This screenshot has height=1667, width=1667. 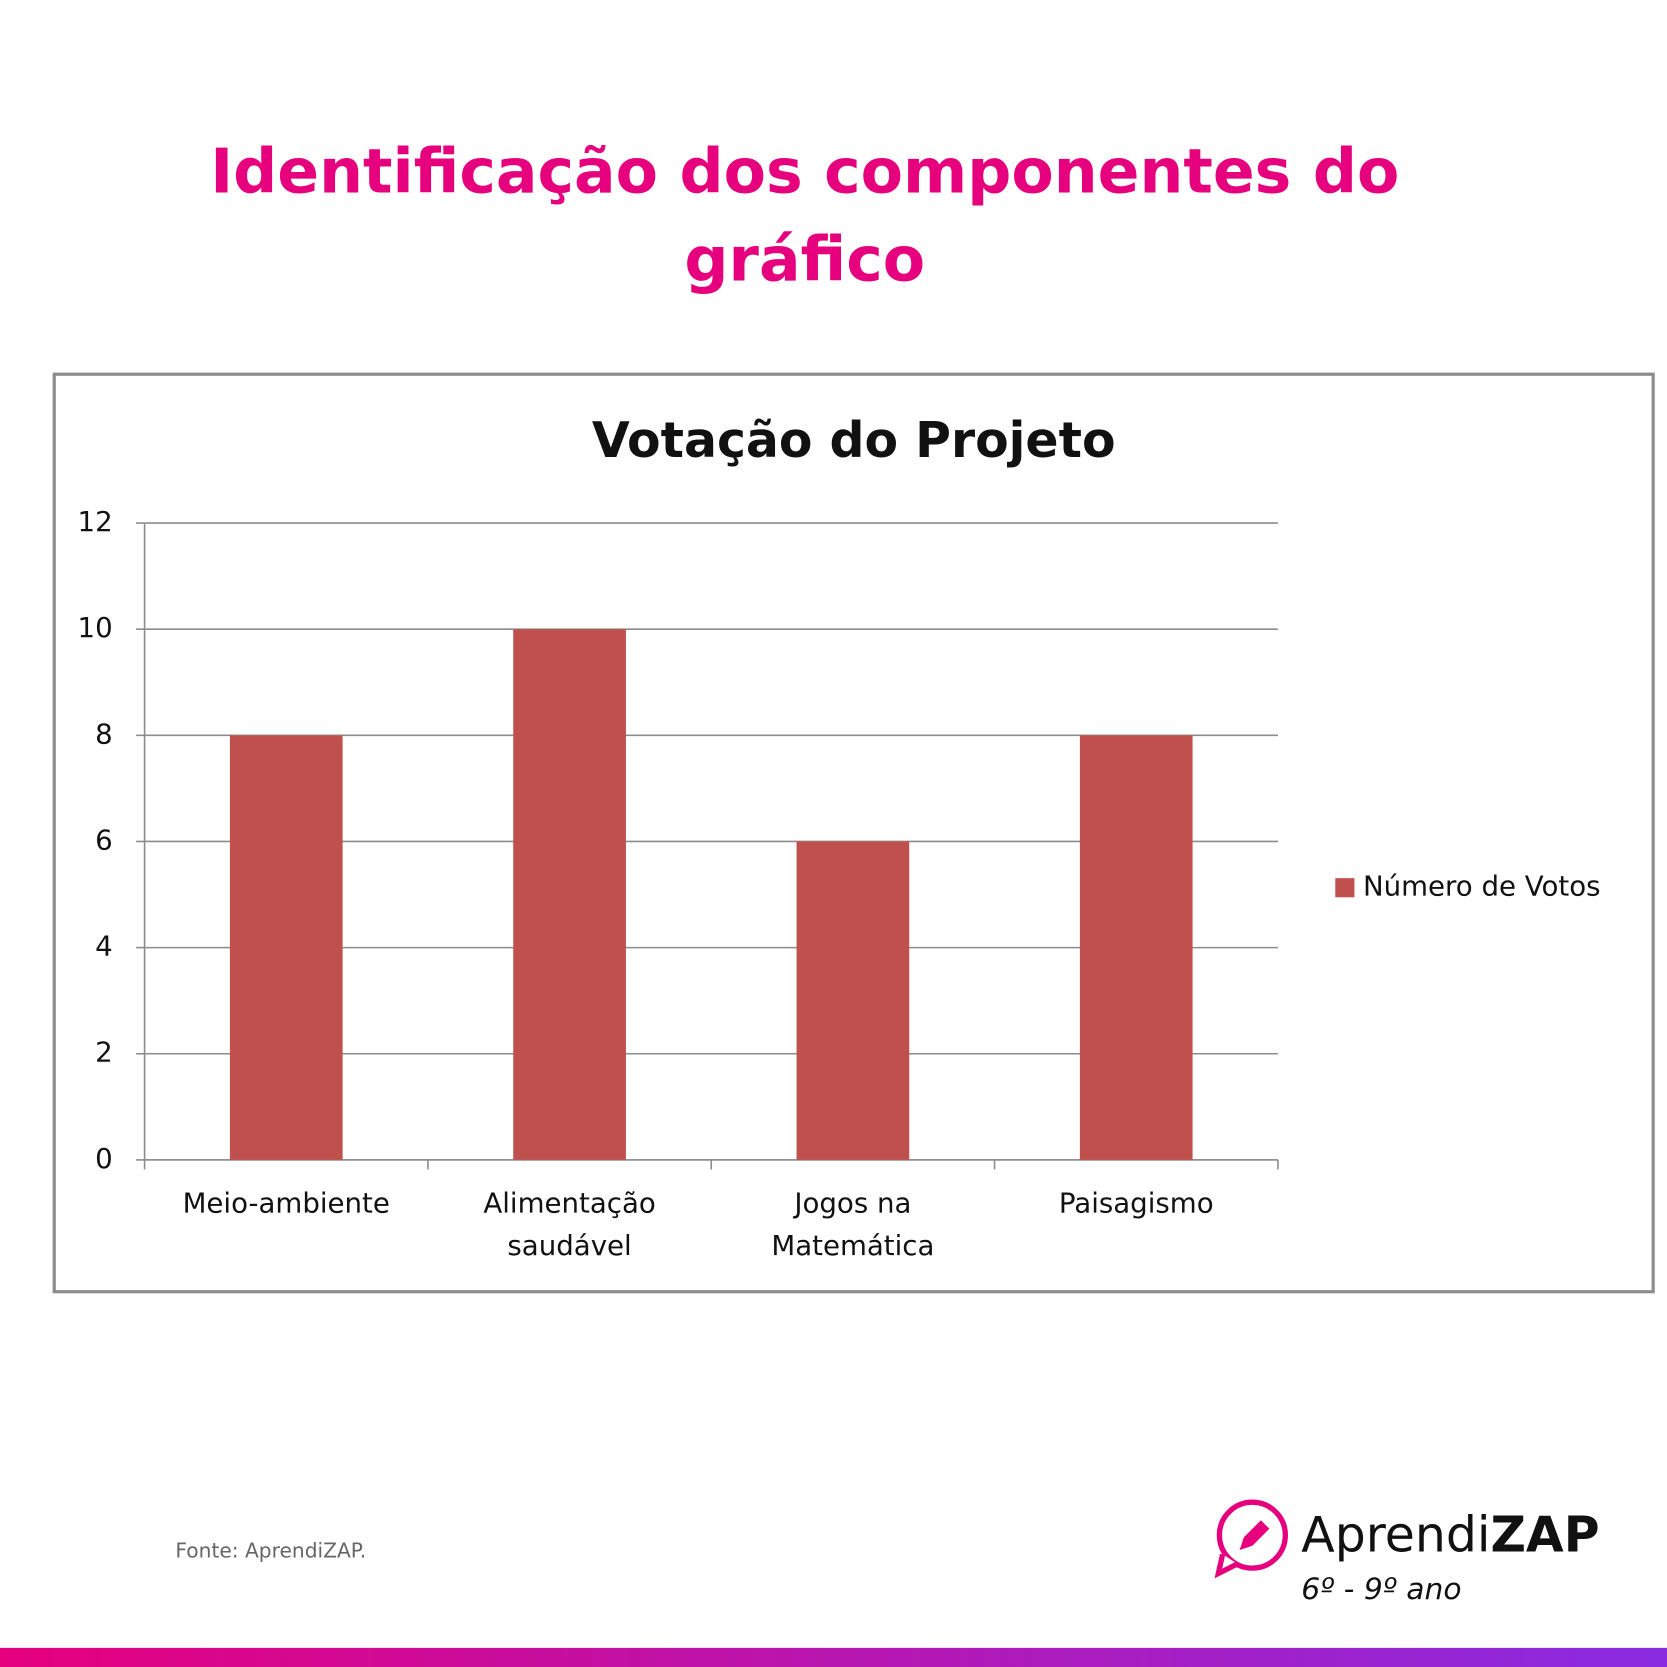 I want to click on x-tick-label: Meio-ambiente, so click(x=286, y=1203).